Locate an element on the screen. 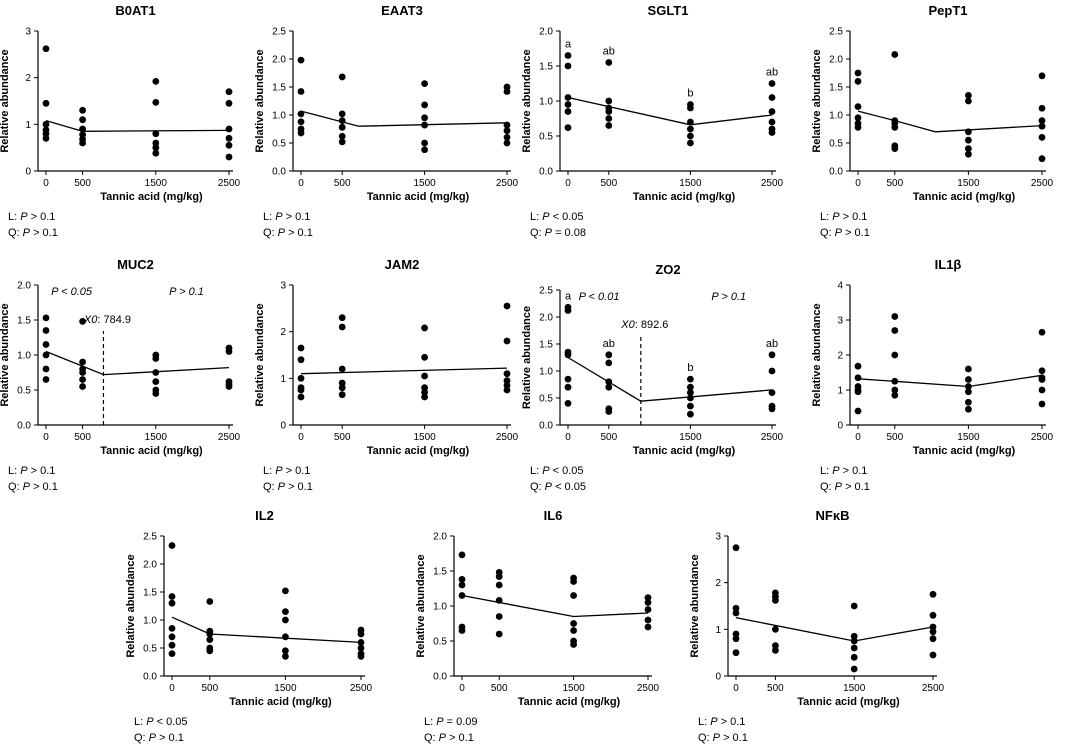 The height and width of the screenshot is (744, 1065). y-axis-label: Relative abundance is located at coordinates (695, 605).